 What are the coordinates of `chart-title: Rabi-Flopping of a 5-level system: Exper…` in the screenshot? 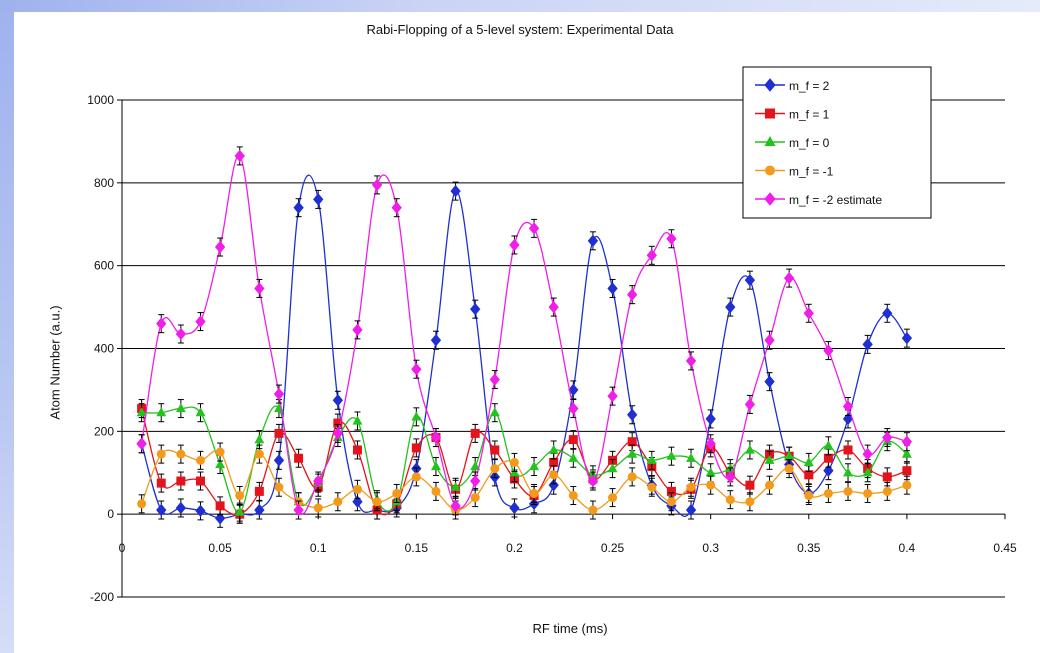 It's located at (520, 29).